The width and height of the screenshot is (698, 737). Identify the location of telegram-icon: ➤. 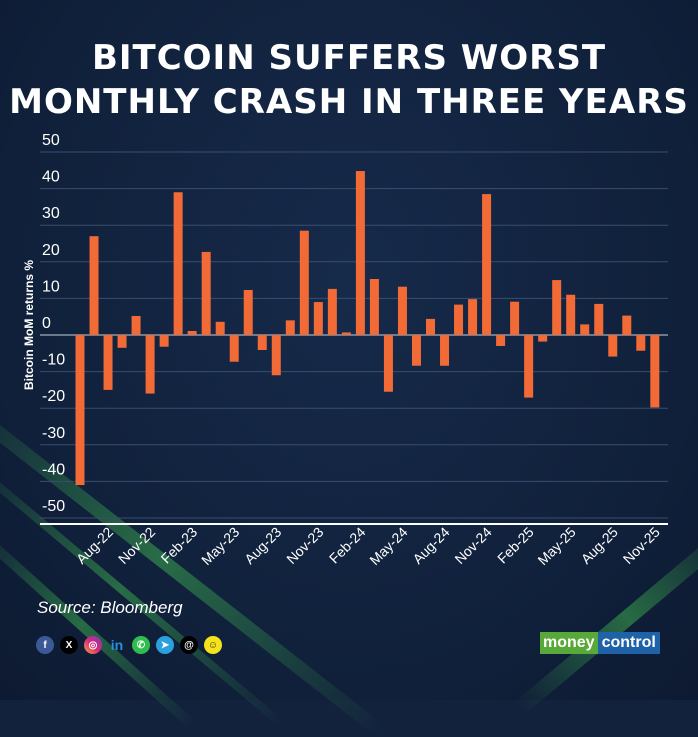
(165, 645).